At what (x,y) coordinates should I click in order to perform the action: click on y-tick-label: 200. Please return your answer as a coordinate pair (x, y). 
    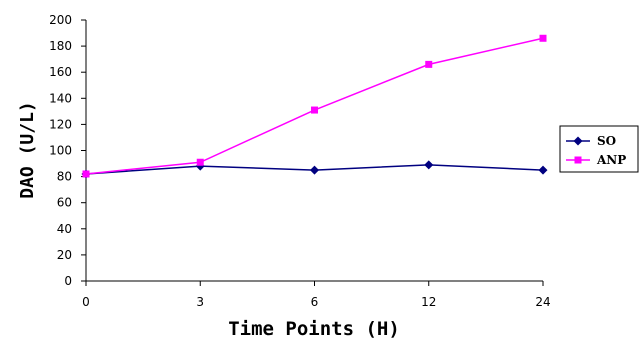
    Looking at the image, I should click on (60, 20).